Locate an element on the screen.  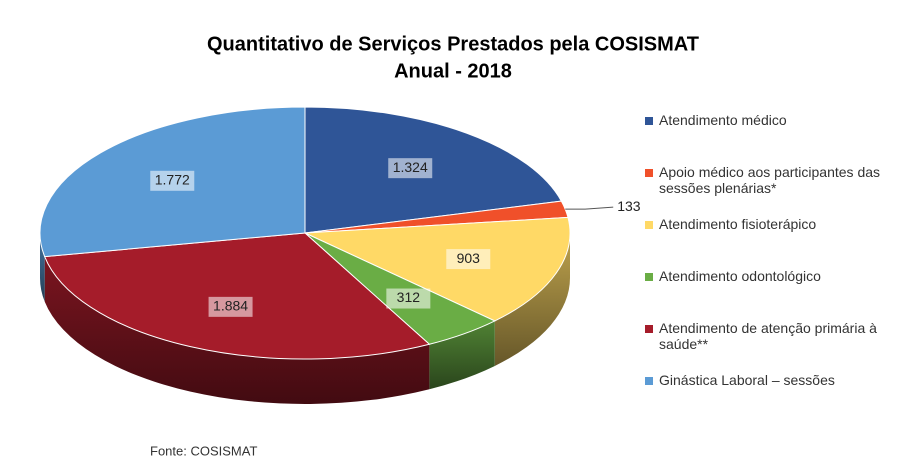
legend-label: Atendimento odontológico is located at coordinates (740, 276).